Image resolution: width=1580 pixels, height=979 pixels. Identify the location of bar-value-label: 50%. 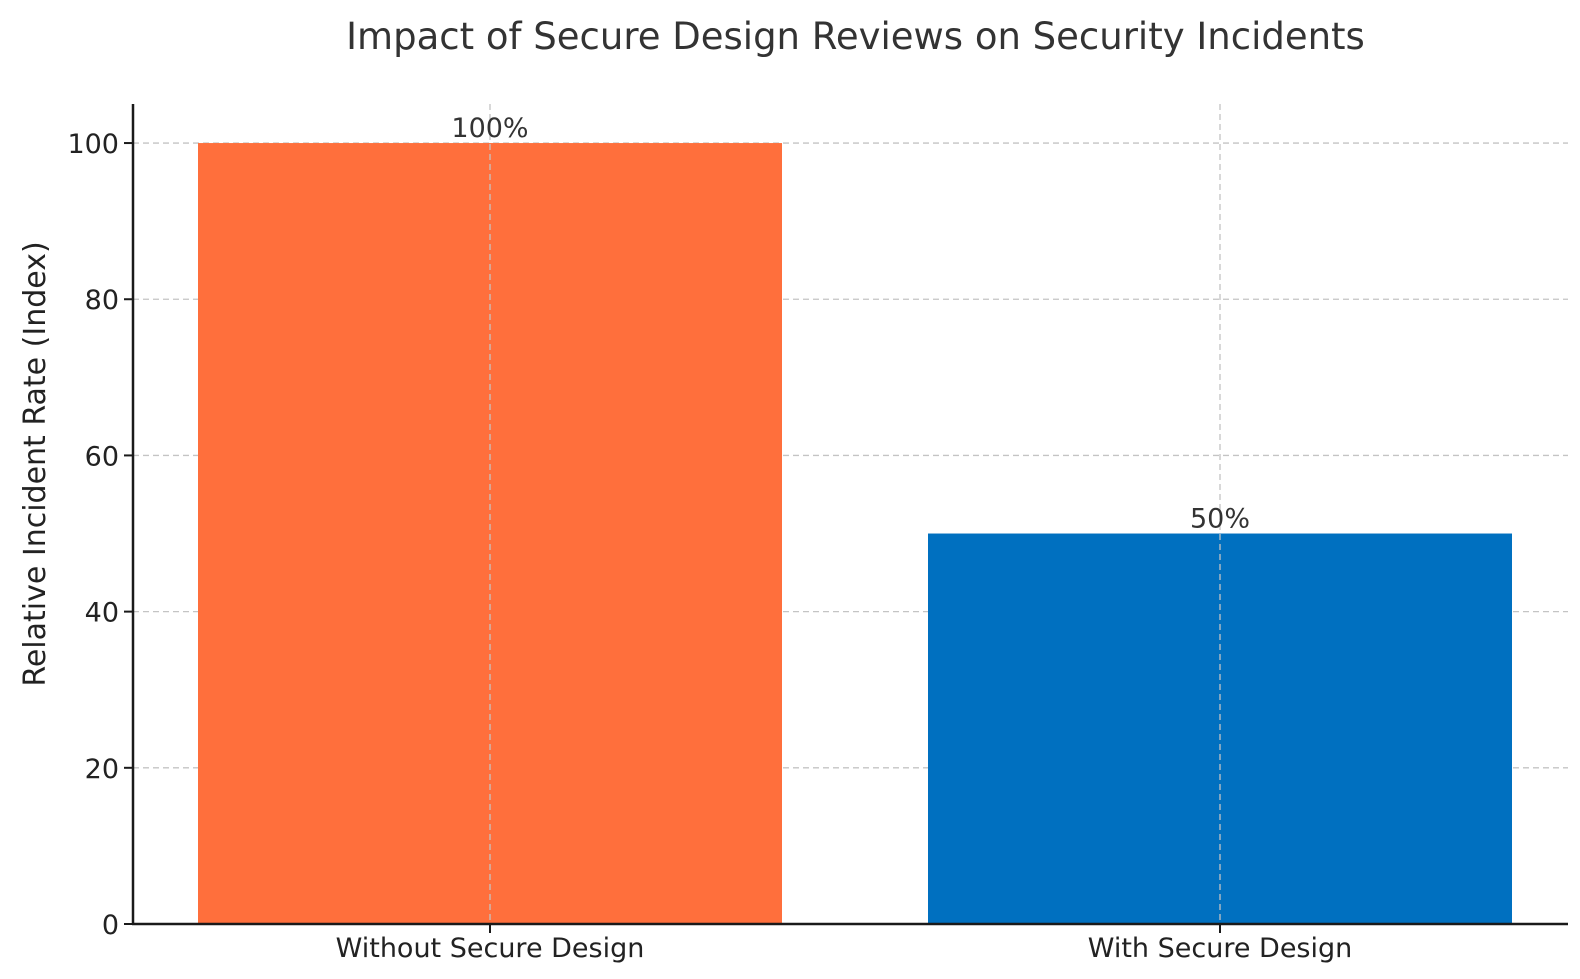
(1220, 519).